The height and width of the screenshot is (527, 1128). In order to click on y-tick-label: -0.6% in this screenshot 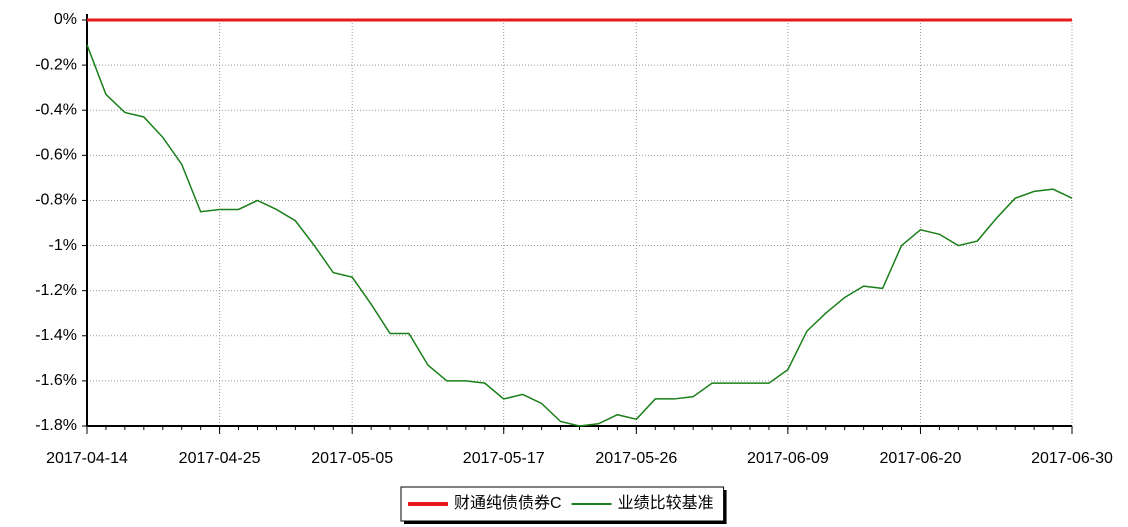, I will do `click(56, 155)`.